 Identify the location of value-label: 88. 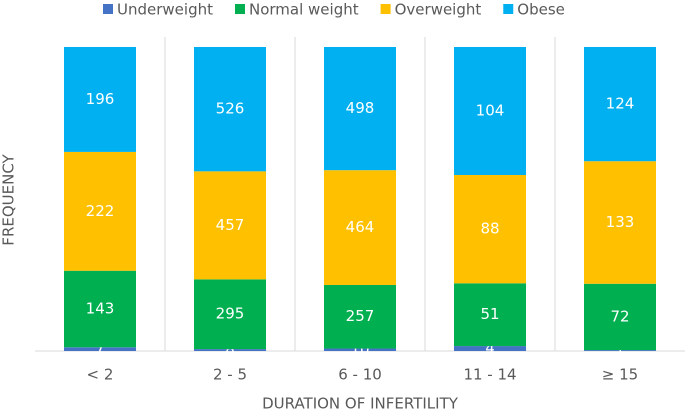
(489, 229).